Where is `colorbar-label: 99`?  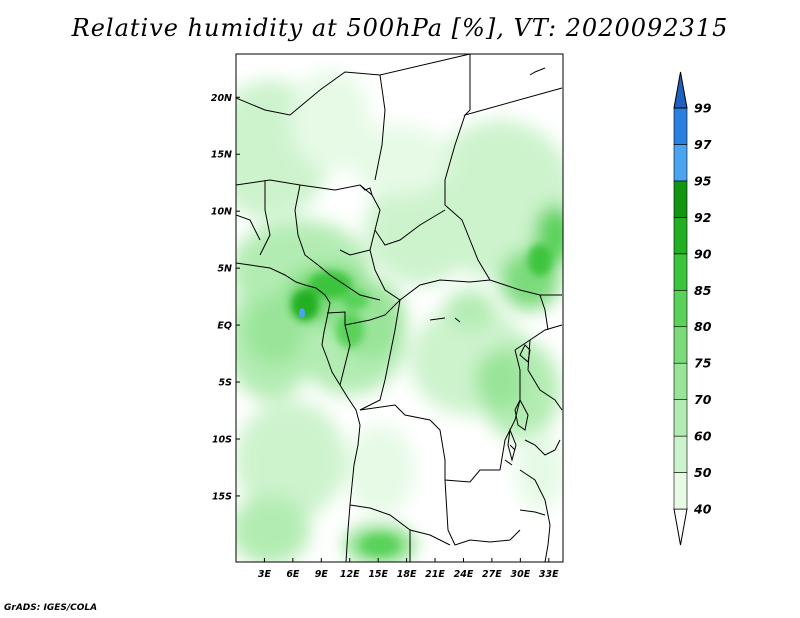 colorbar-label: 99 is located at coordinates (703, 108).